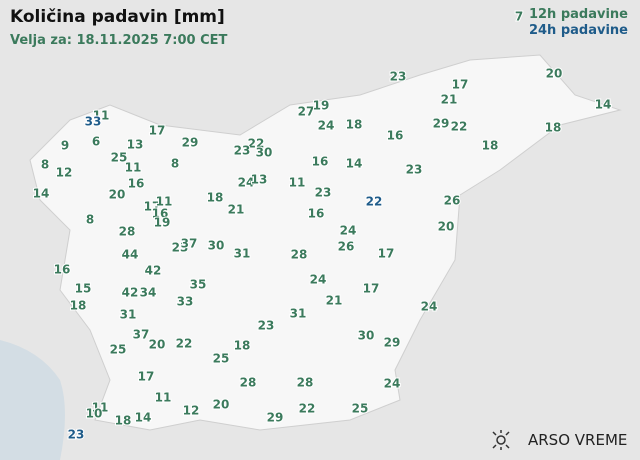  I want to click on station-value: 35, so click(198, 285).